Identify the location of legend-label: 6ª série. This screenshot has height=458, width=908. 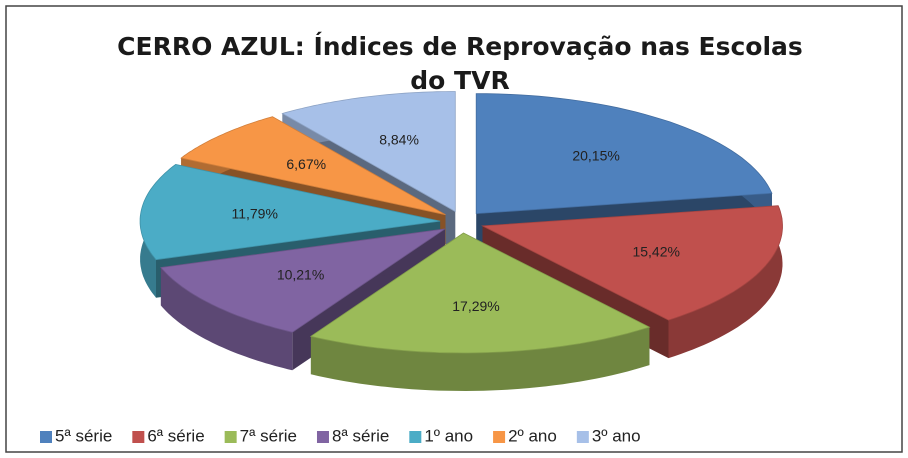
(175, 435).